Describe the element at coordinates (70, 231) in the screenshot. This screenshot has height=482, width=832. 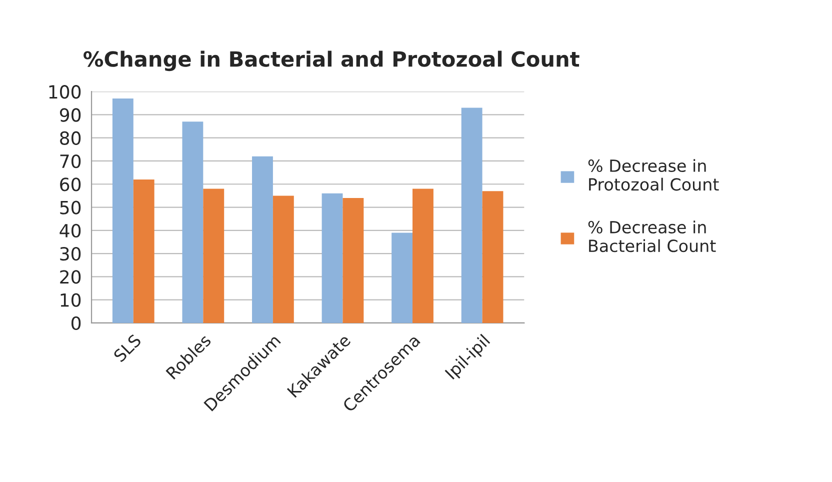
I see `y-tick-label: 40` at that location.